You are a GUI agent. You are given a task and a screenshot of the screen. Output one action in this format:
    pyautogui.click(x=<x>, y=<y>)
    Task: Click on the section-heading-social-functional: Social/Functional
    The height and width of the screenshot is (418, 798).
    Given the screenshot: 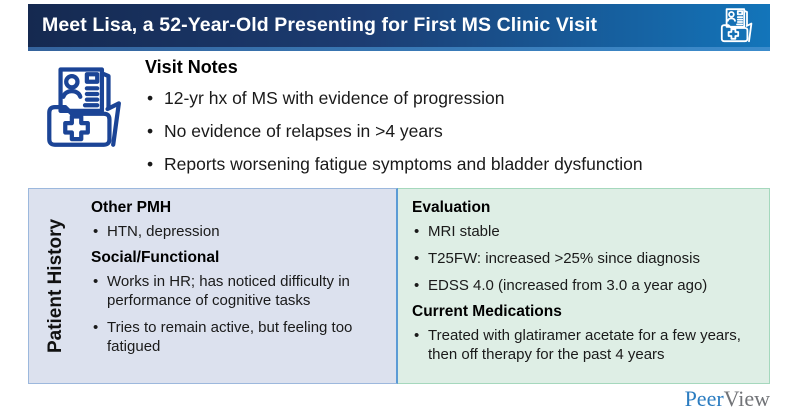 What is the action you would take?
    pyautogui.click(x=155, y=257)
    